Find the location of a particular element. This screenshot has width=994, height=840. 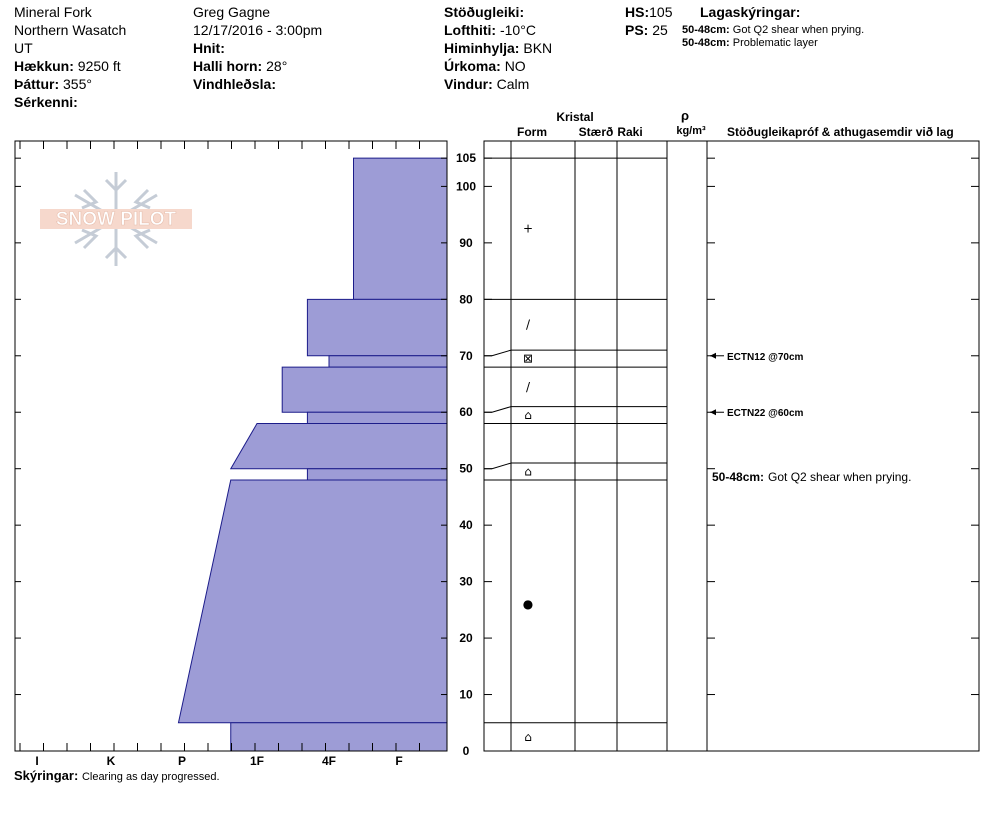

depth-label-0: 0 is located at coordinates (466, 751).